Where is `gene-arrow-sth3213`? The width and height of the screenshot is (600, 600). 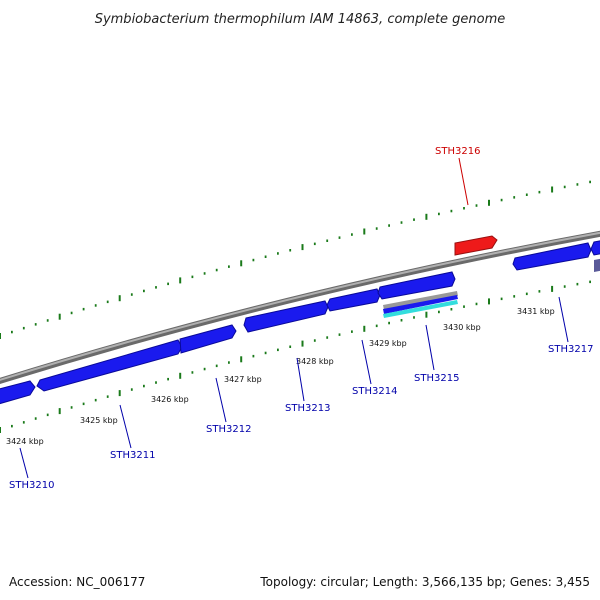
gene-arrow-sth3213 is located at coordinates (286, 316).